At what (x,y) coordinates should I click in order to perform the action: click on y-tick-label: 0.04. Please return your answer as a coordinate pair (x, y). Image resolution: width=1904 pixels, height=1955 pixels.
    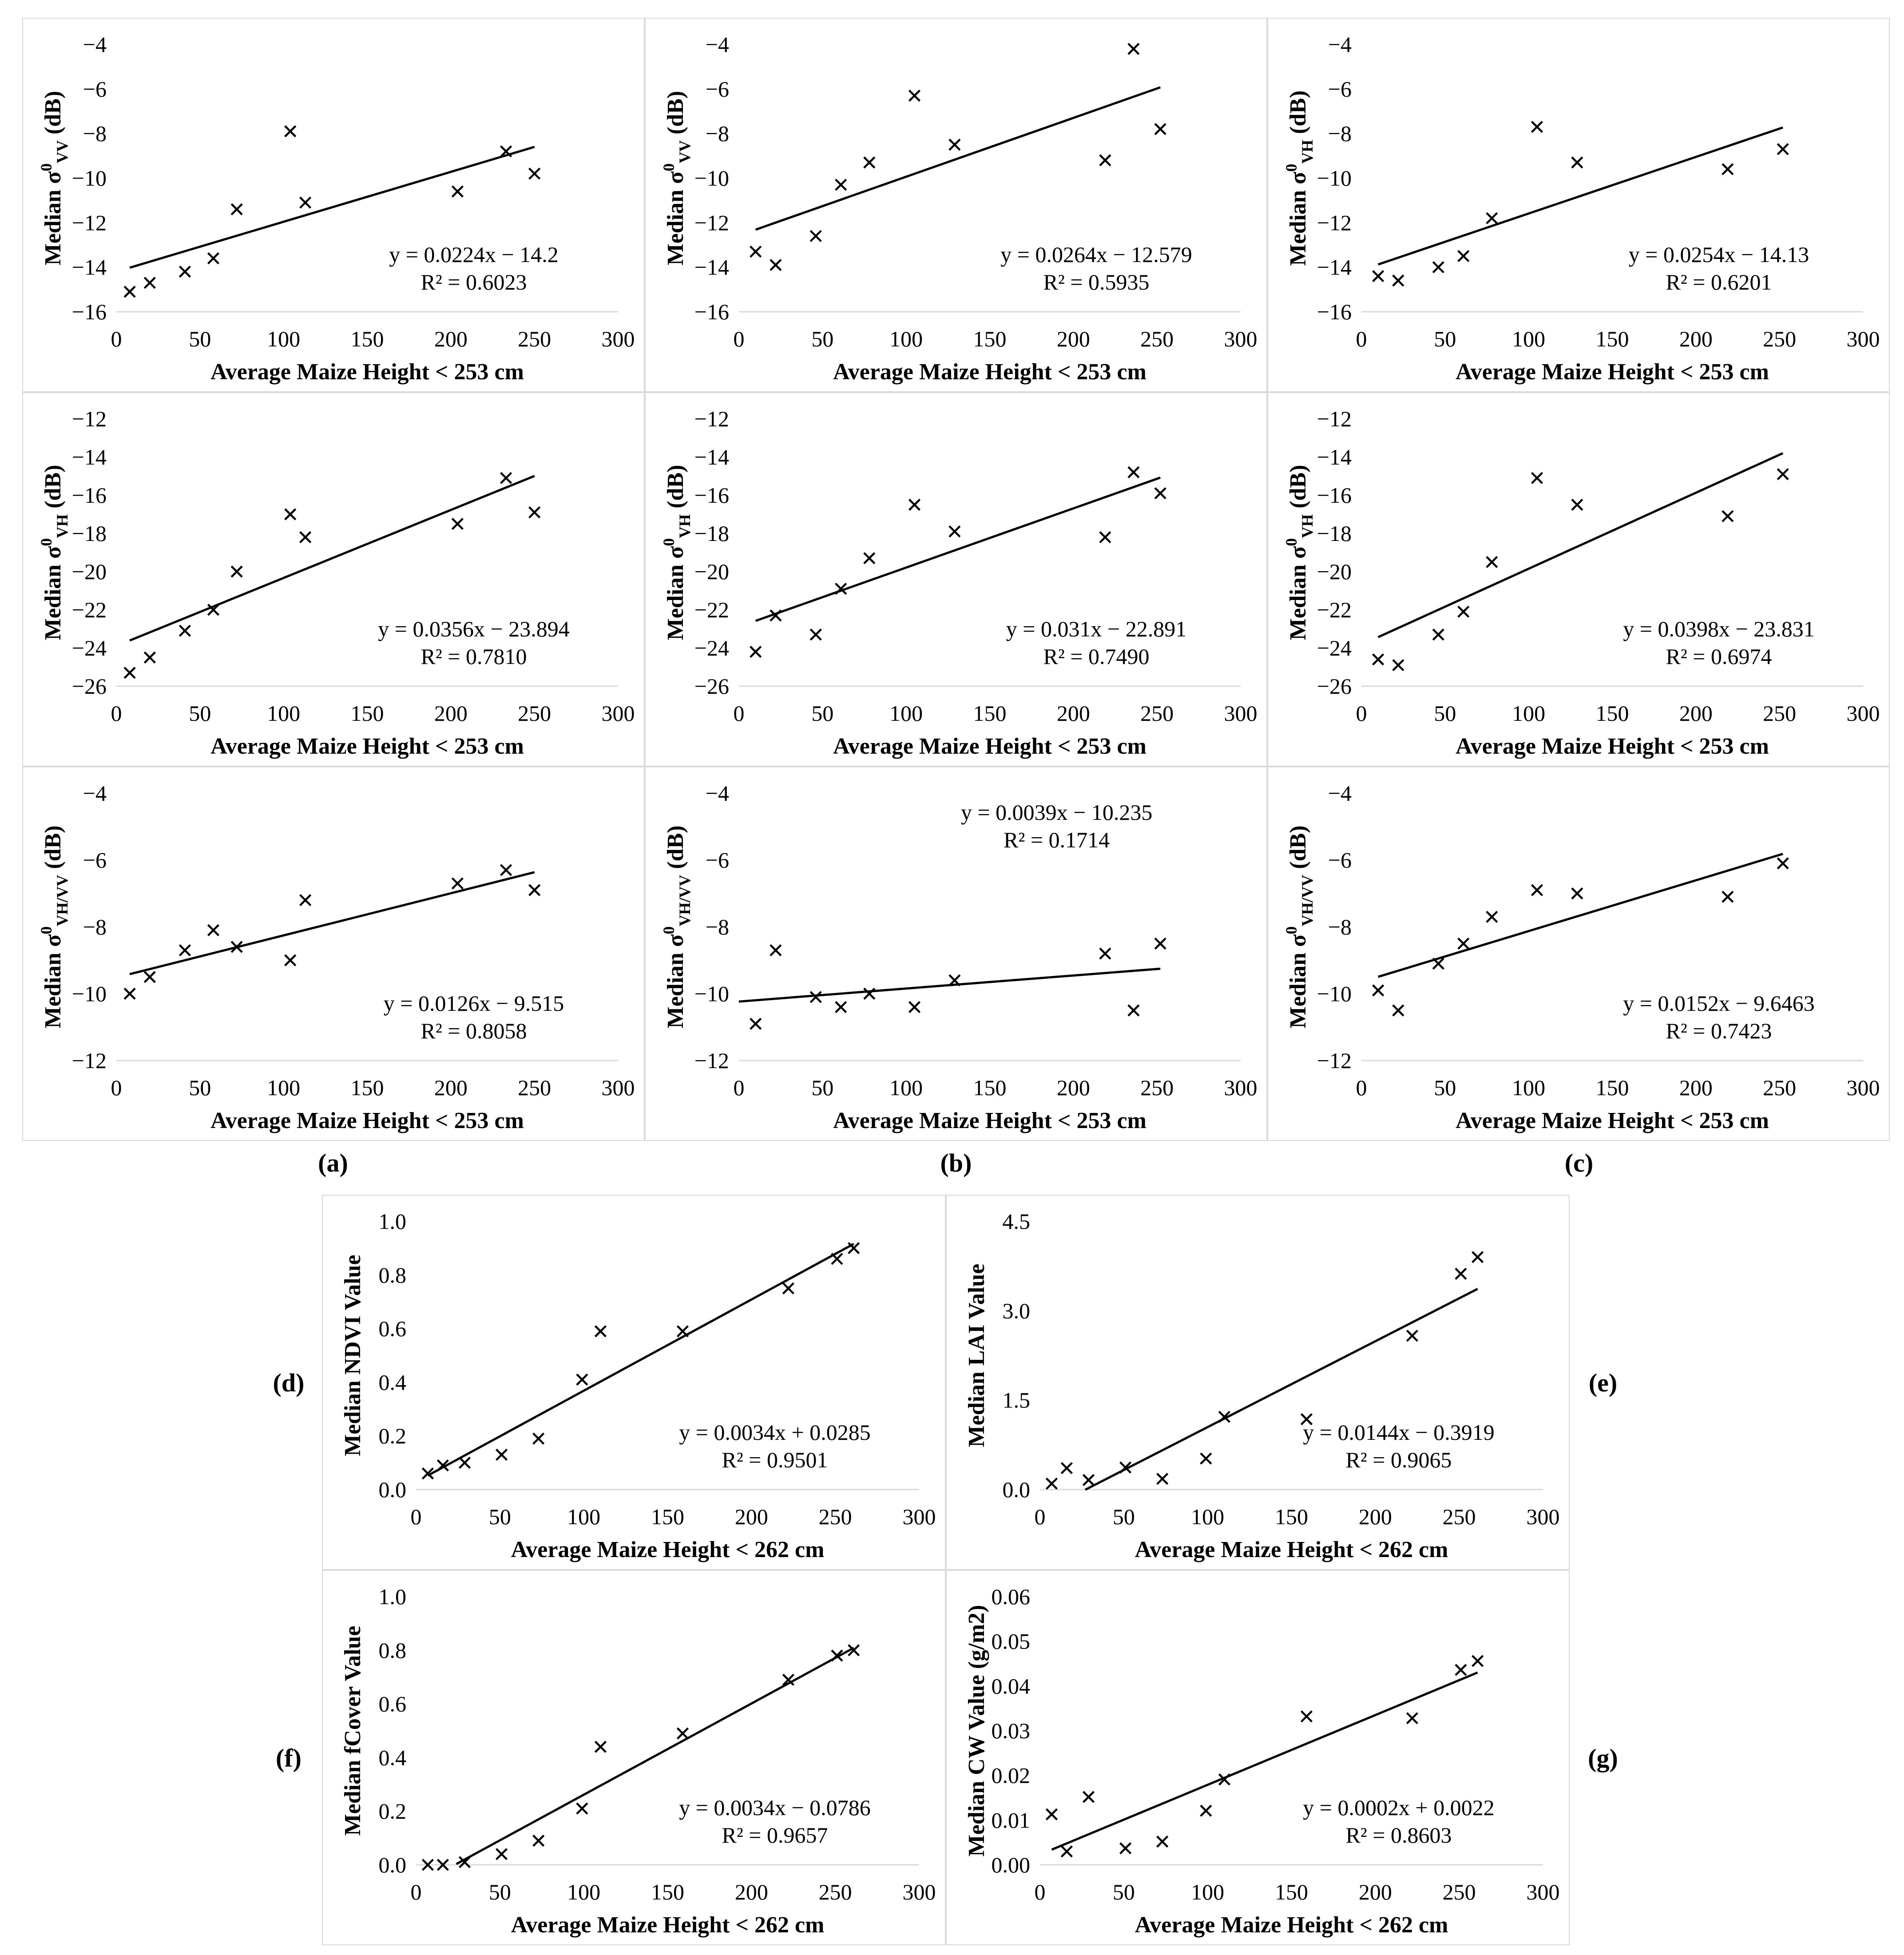
    Looking at the image, I should click on (1011, 1685).